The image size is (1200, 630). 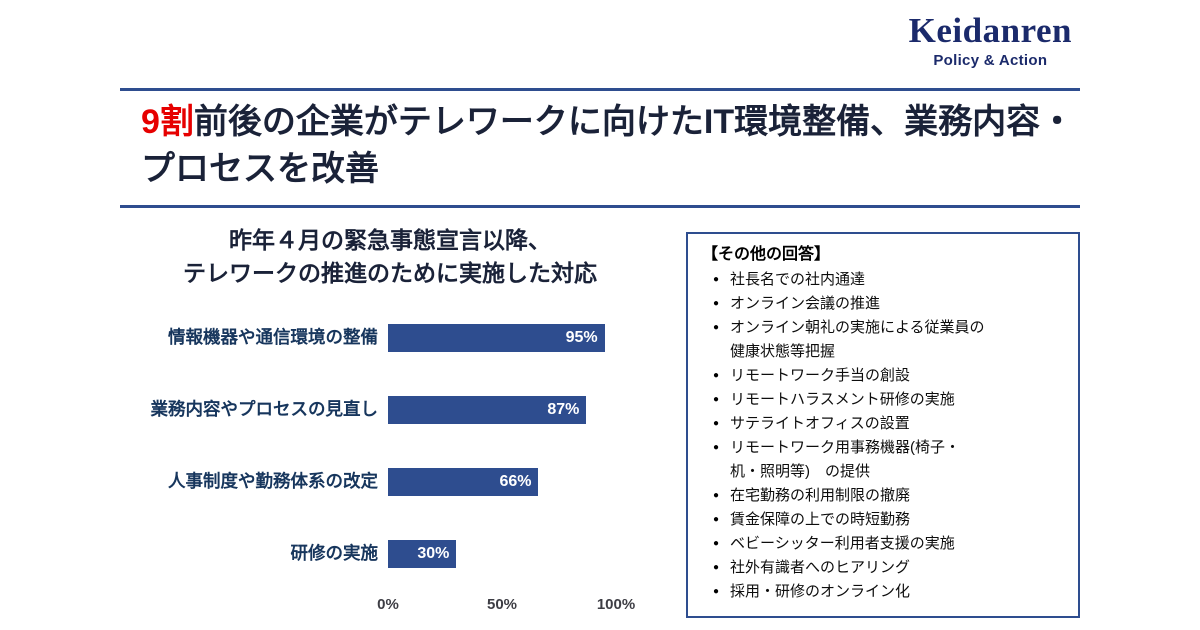 I want to click on bar: 66%, so click(x=463, y=482).